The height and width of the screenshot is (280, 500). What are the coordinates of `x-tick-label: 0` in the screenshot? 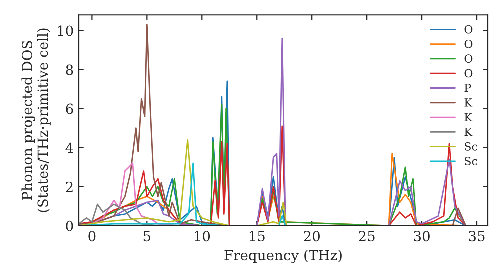 It's located at (92, 236).